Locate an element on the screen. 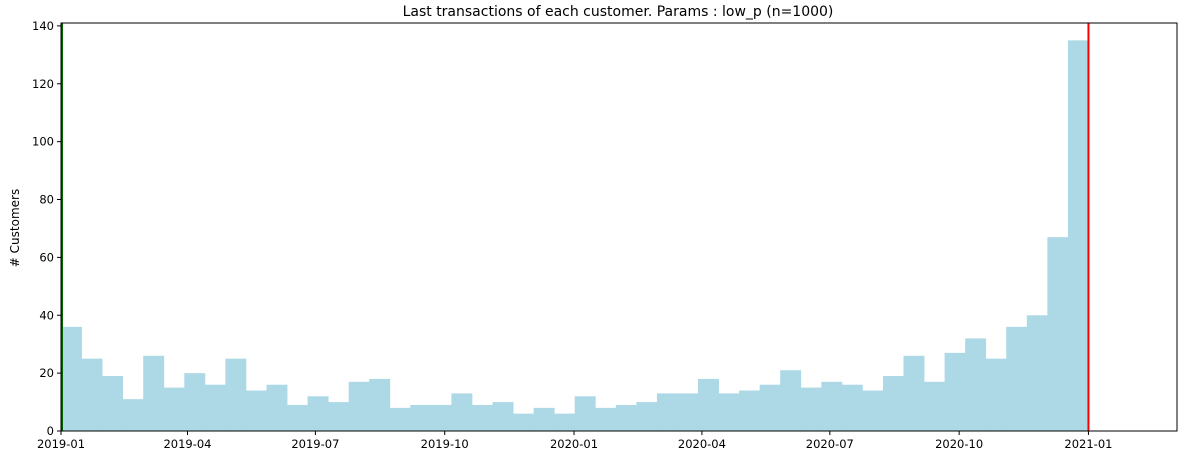 This screenshot has height=462, width=1188. y-tick-label: 80 is located at coordinates (46, 200).